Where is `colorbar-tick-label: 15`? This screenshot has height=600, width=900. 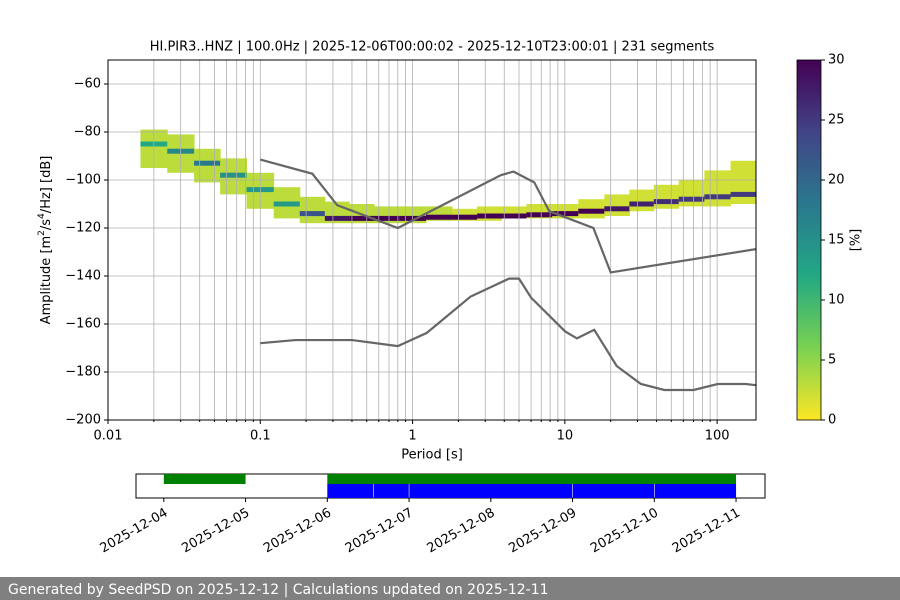 colorbar-tick-label: 15 is located at coordinates (836, 240).